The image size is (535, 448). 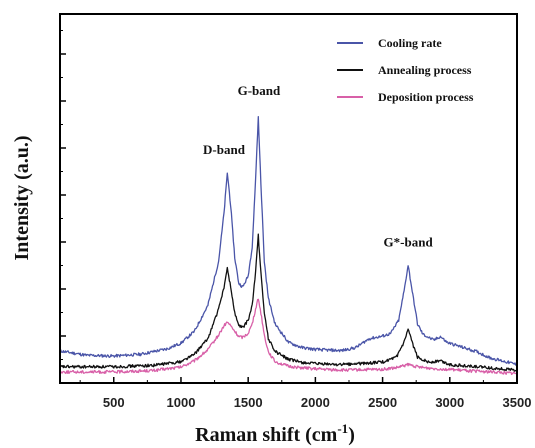 What do you see at coordinates (248, 402) in the screenshot?
I see `x-tick-label: 1500` at bounding box center [248, 402].